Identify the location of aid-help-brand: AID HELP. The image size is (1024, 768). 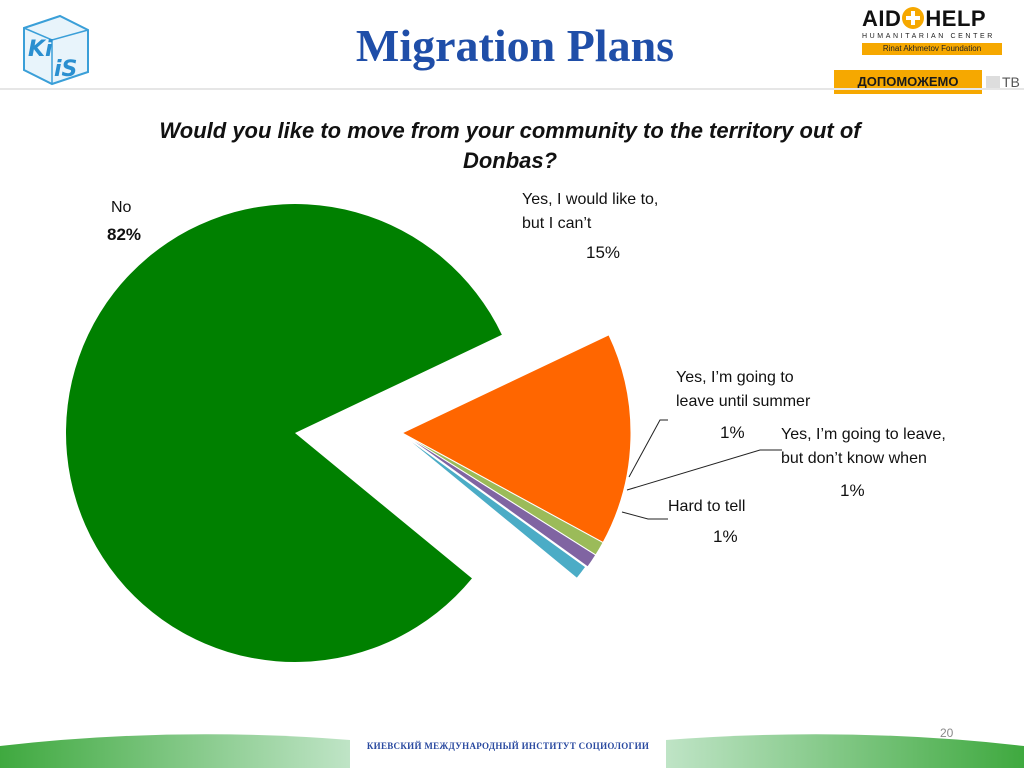
(924, 18).